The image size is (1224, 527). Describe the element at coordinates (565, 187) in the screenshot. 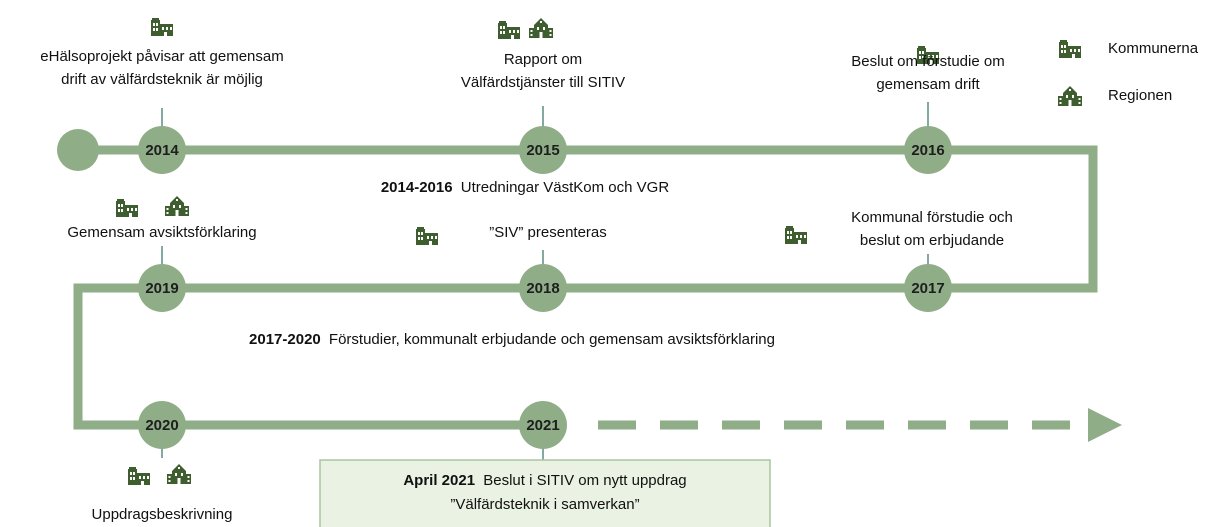

I see `period-text: Utredningar VästKom och VGR` at that location.